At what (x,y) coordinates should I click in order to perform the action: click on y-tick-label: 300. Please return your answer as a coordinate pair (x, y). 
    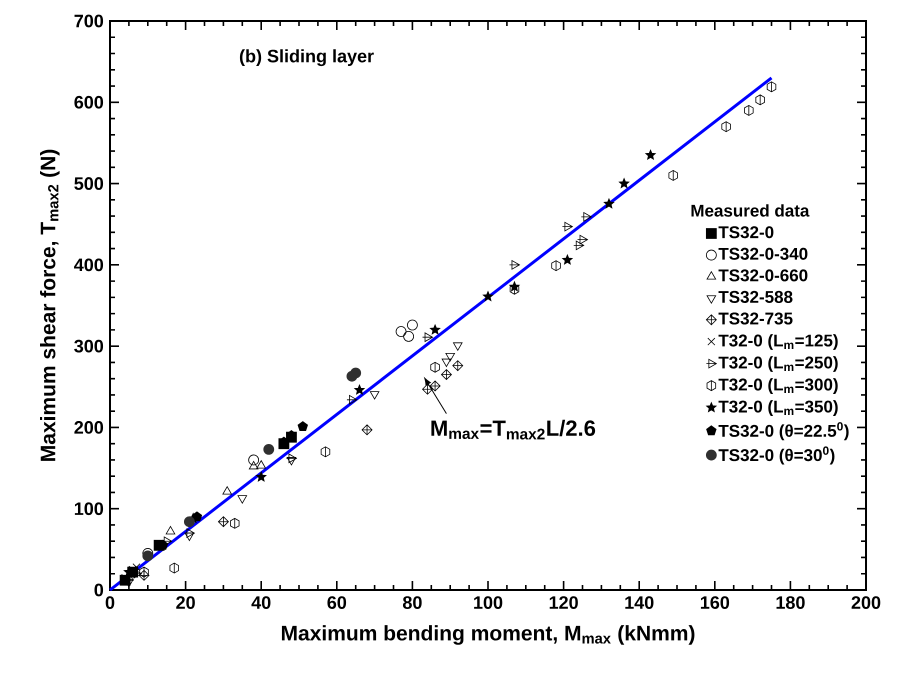
    Looking at the image, I should click on (89, 346).